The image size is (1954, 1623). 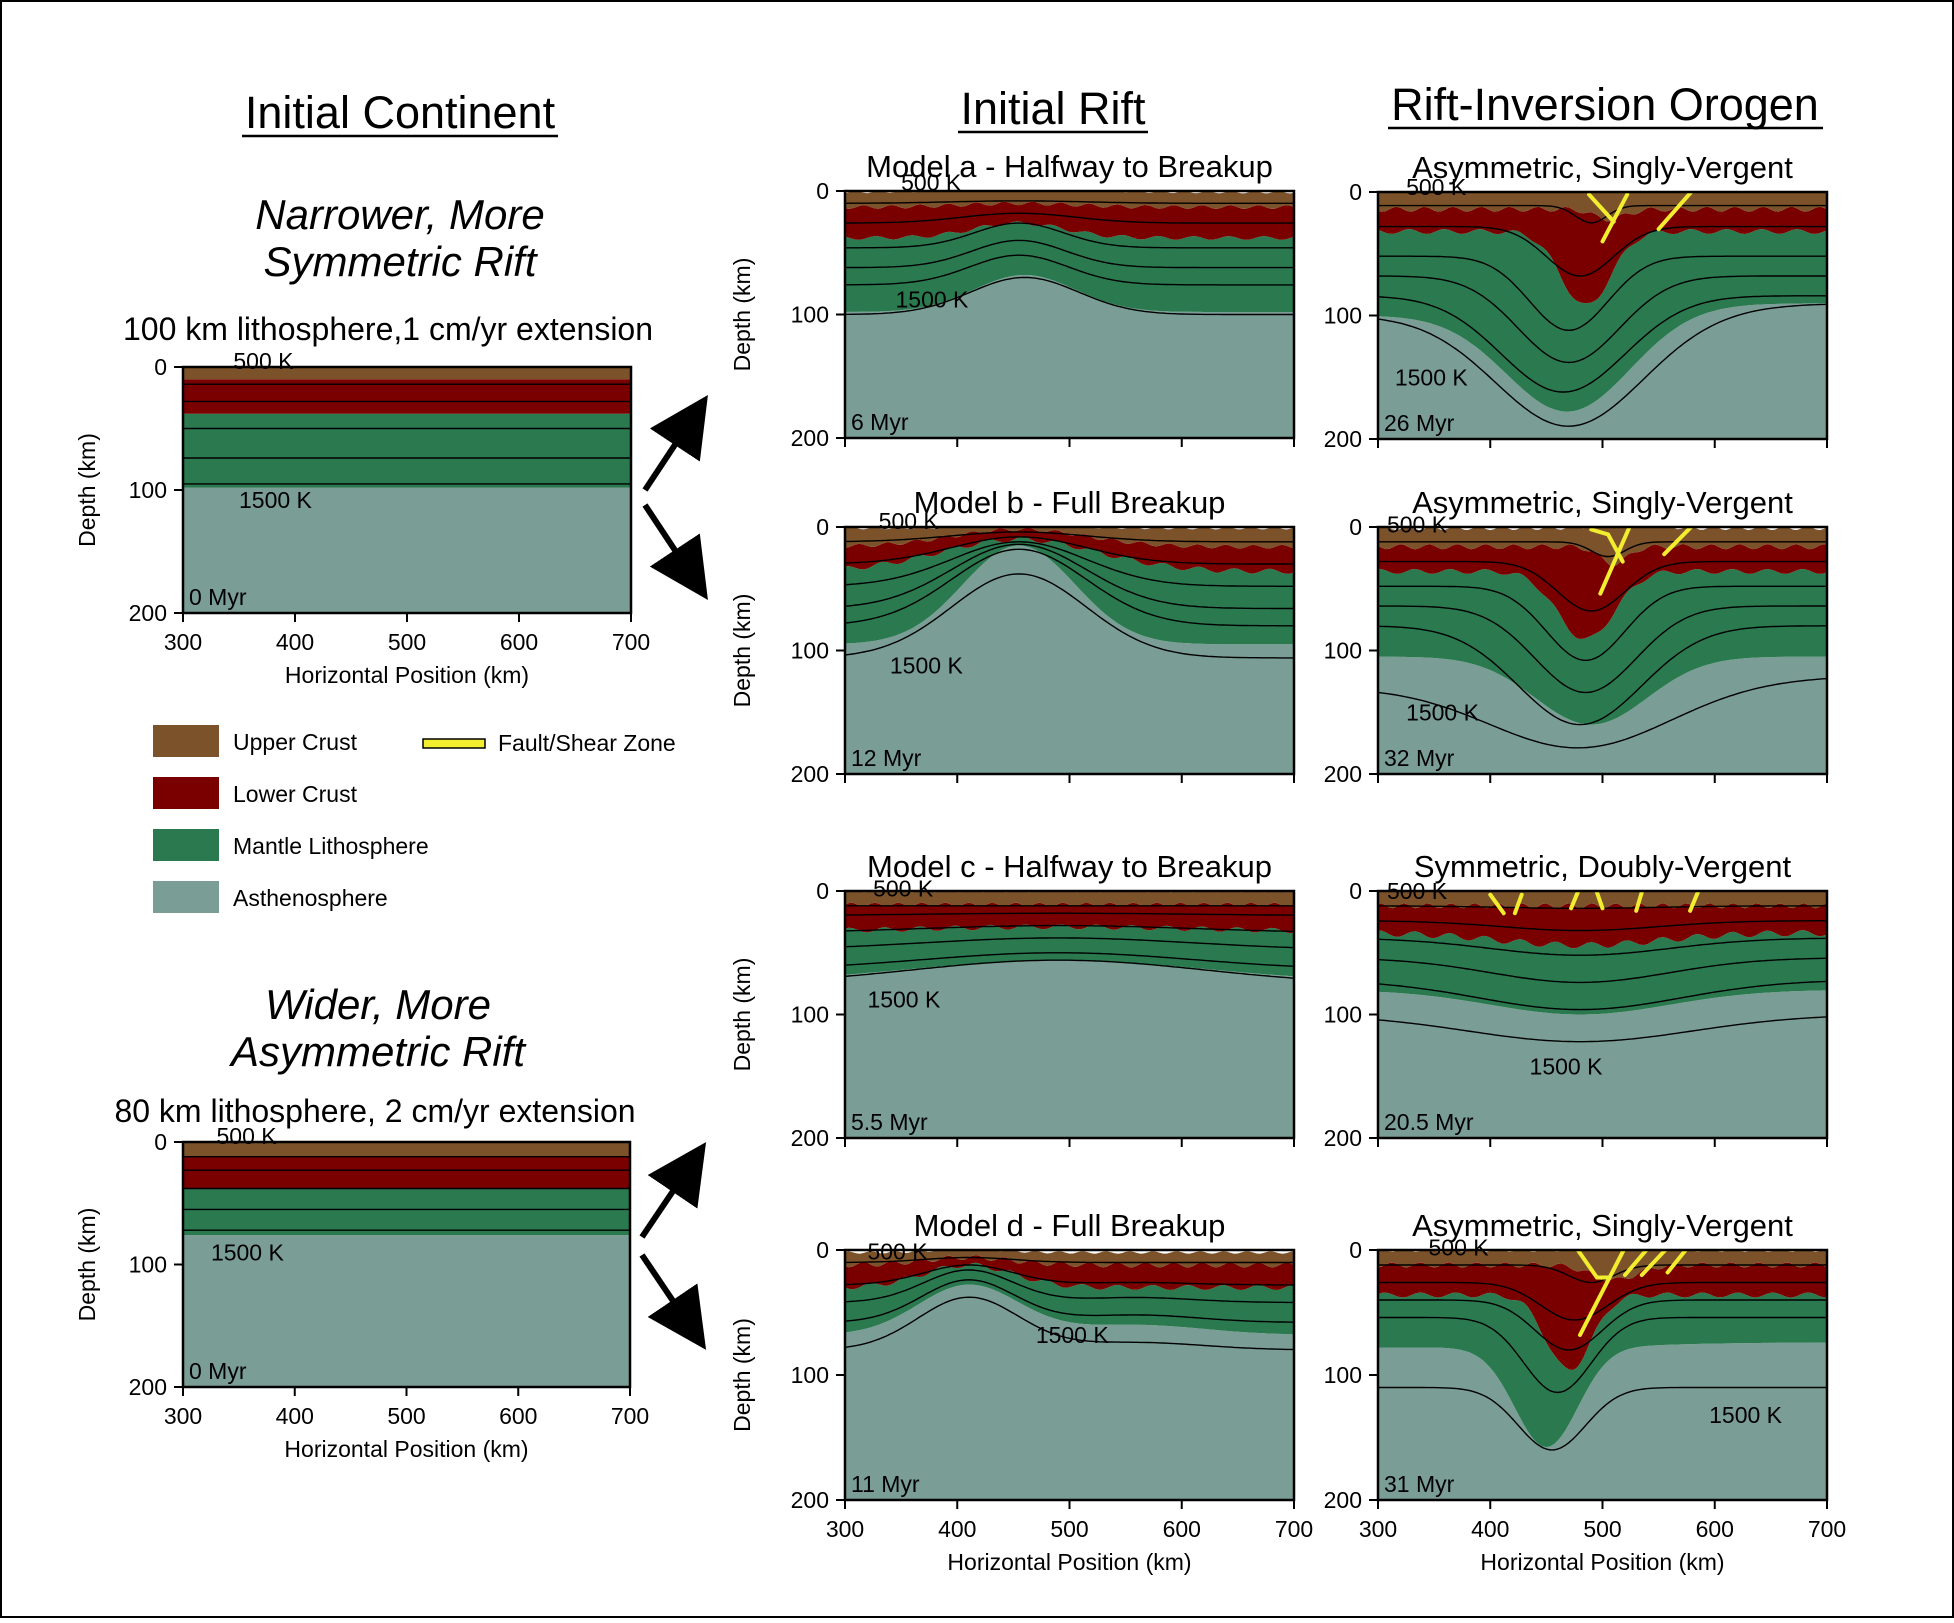 What do you see at coordinates (1069, 1529) in the screenshot?
I see `x-tick-label: 500` at bounding box center [1069, 1529].